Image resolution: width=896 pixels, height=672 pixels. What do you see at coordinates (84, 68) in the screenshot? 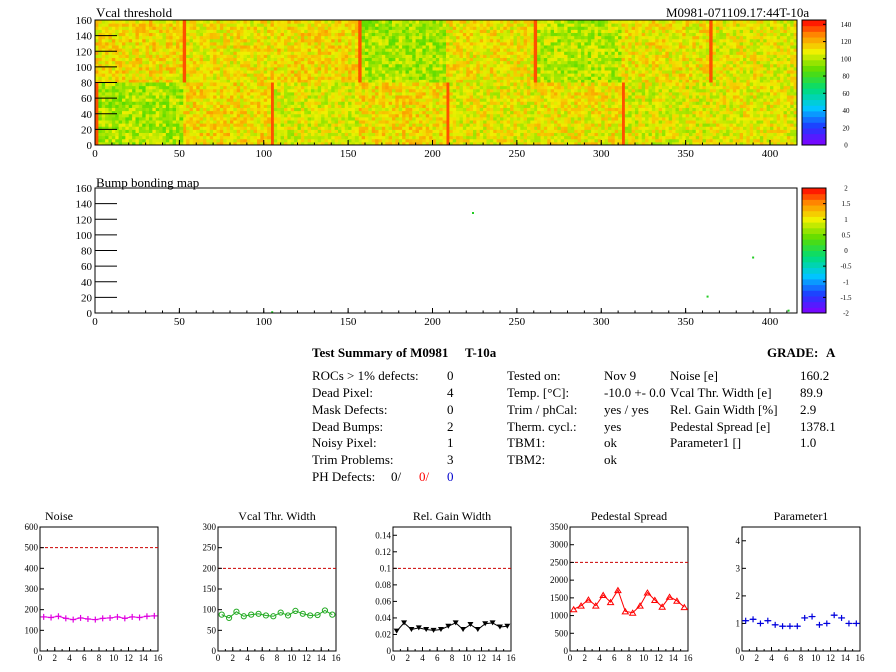
I see `y-tick-label: 100` at bounding box center [84, 68].